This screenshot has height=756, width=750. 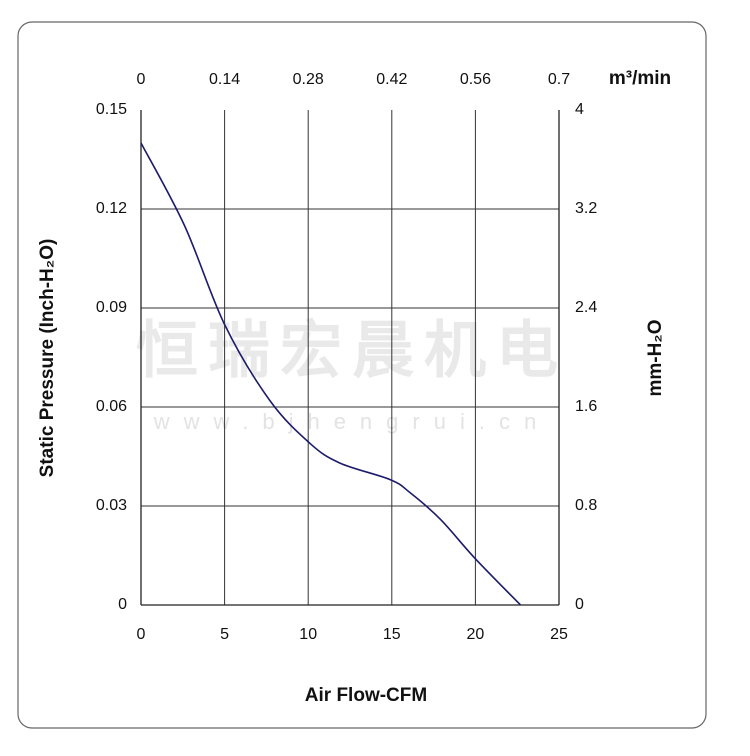 I want to click on x2-tick-label: 0.7, so click(x=559, y=79).